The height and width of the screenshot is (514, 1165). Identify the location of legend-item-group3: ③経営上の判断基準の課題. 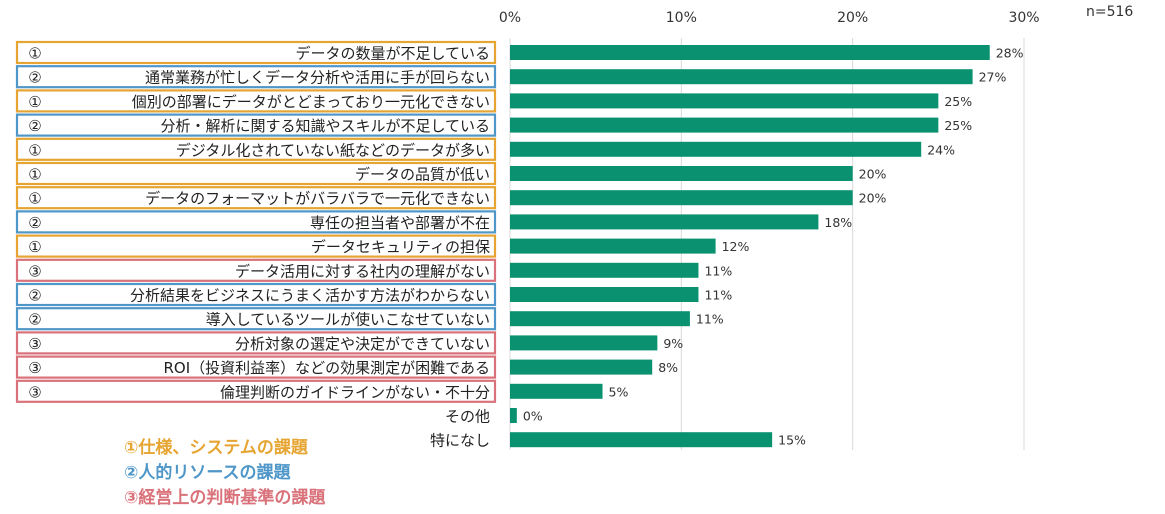
(225, 498).